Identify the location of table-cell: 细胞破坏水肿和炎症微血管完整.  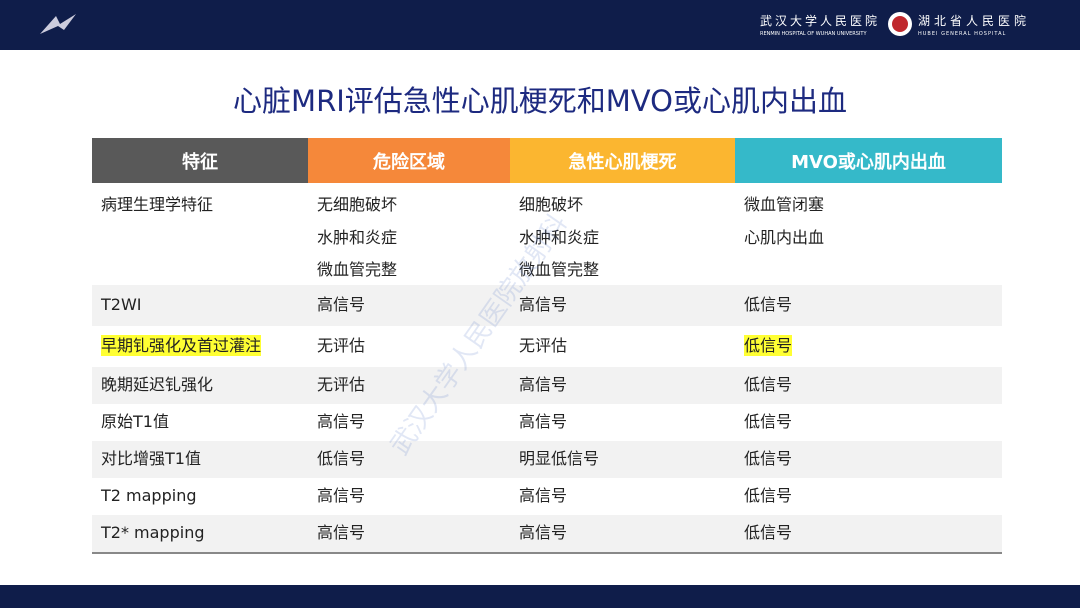
(622, 238).